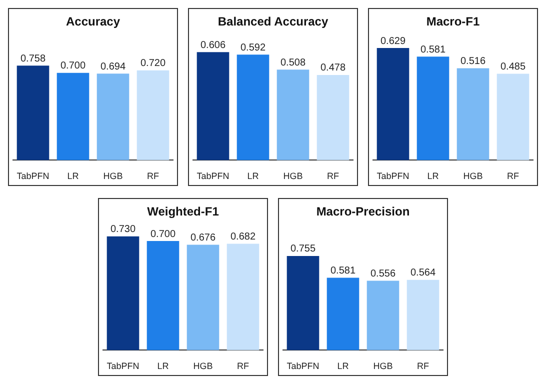 This screenshot has height=390, width=550. What do you see at coordinates (203, 238) in the screenshot?
I see `data-label: 0.676` at bounding box center [203, 238].